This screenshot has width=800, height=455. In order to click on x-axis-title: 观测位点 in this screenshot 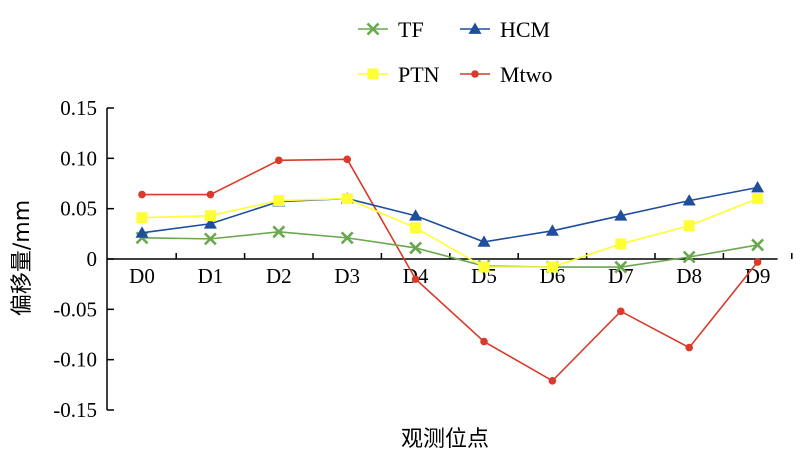, I will do `click(445, 439)`.